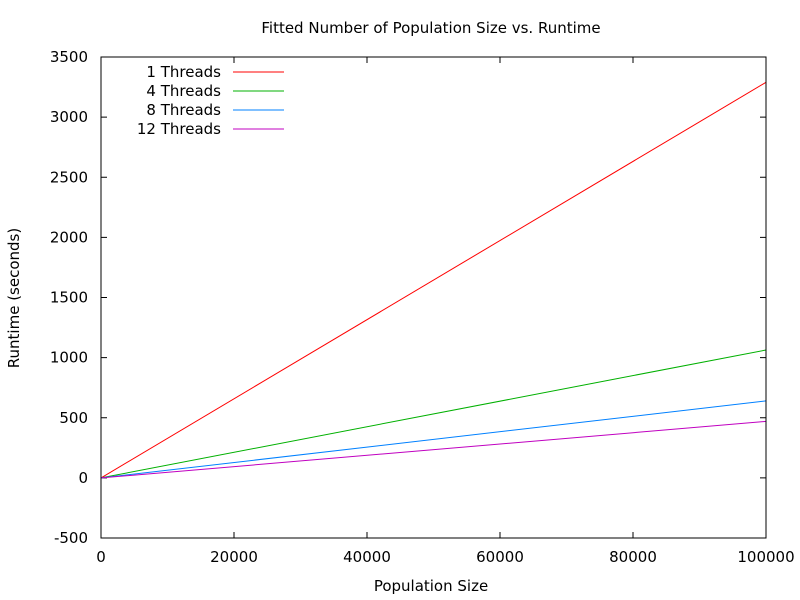  What do you see at coordinates (183, 110) in the screenshot?
I see `legend-label: 8 Threads` at bounding box center [183, 110].